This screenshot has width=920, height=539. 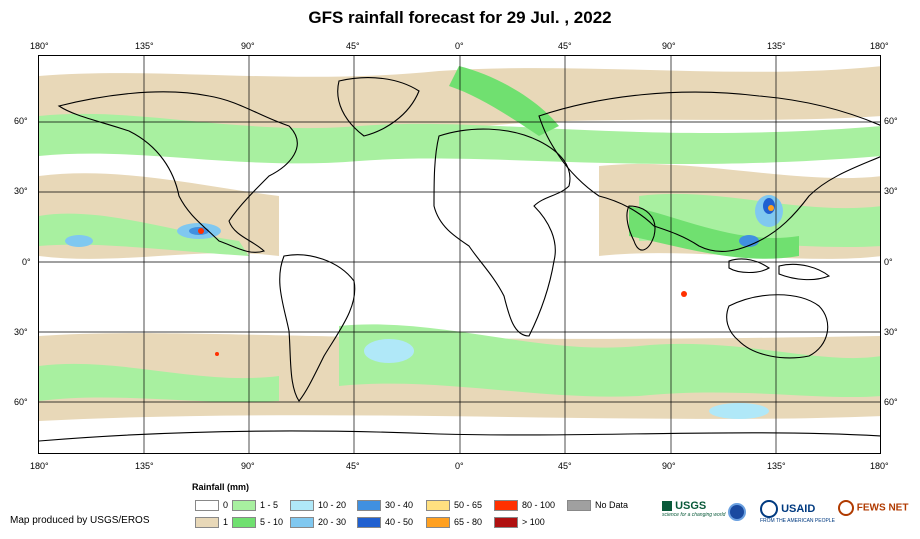 What do you see at coordinates (385, 522) in the screenshot?
I see `legend-item: 40 - 50` at bounding box center [385, 522].